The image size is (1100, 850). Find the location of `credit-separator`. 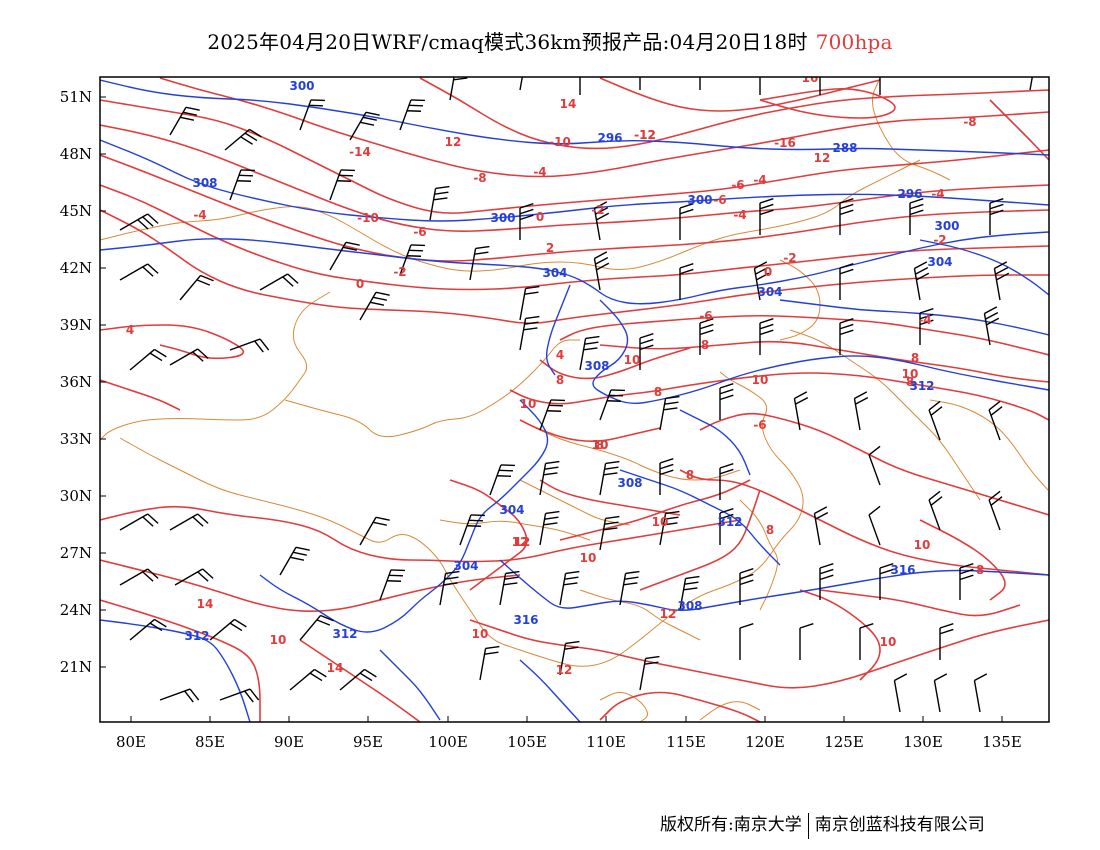

credit-separator is located at coordinates (808, 825).